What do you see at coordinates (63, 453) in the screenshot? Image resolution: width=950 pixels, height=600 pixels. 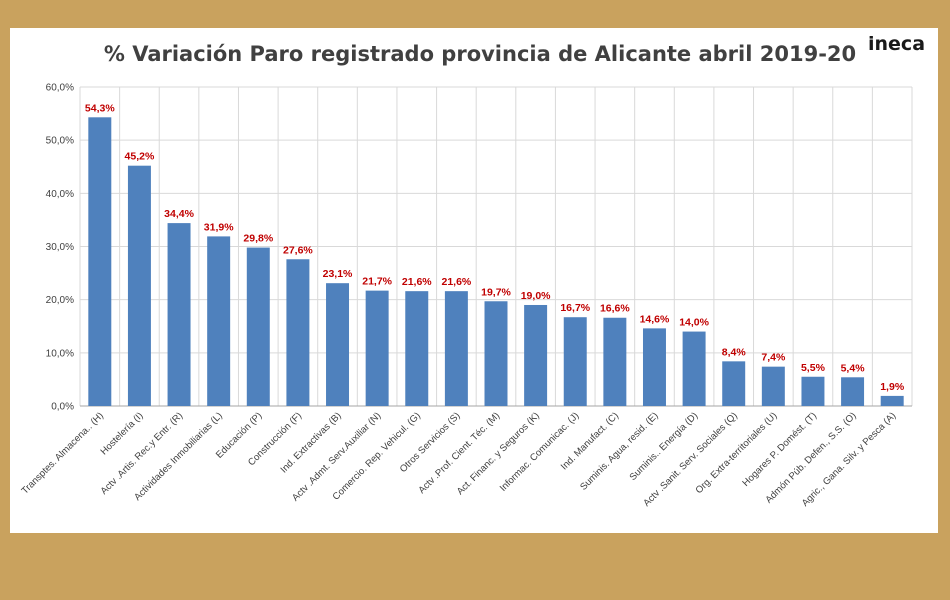 I see `category-label: Transptes. Almacena.. (H)` at bounding box center [63, 453].